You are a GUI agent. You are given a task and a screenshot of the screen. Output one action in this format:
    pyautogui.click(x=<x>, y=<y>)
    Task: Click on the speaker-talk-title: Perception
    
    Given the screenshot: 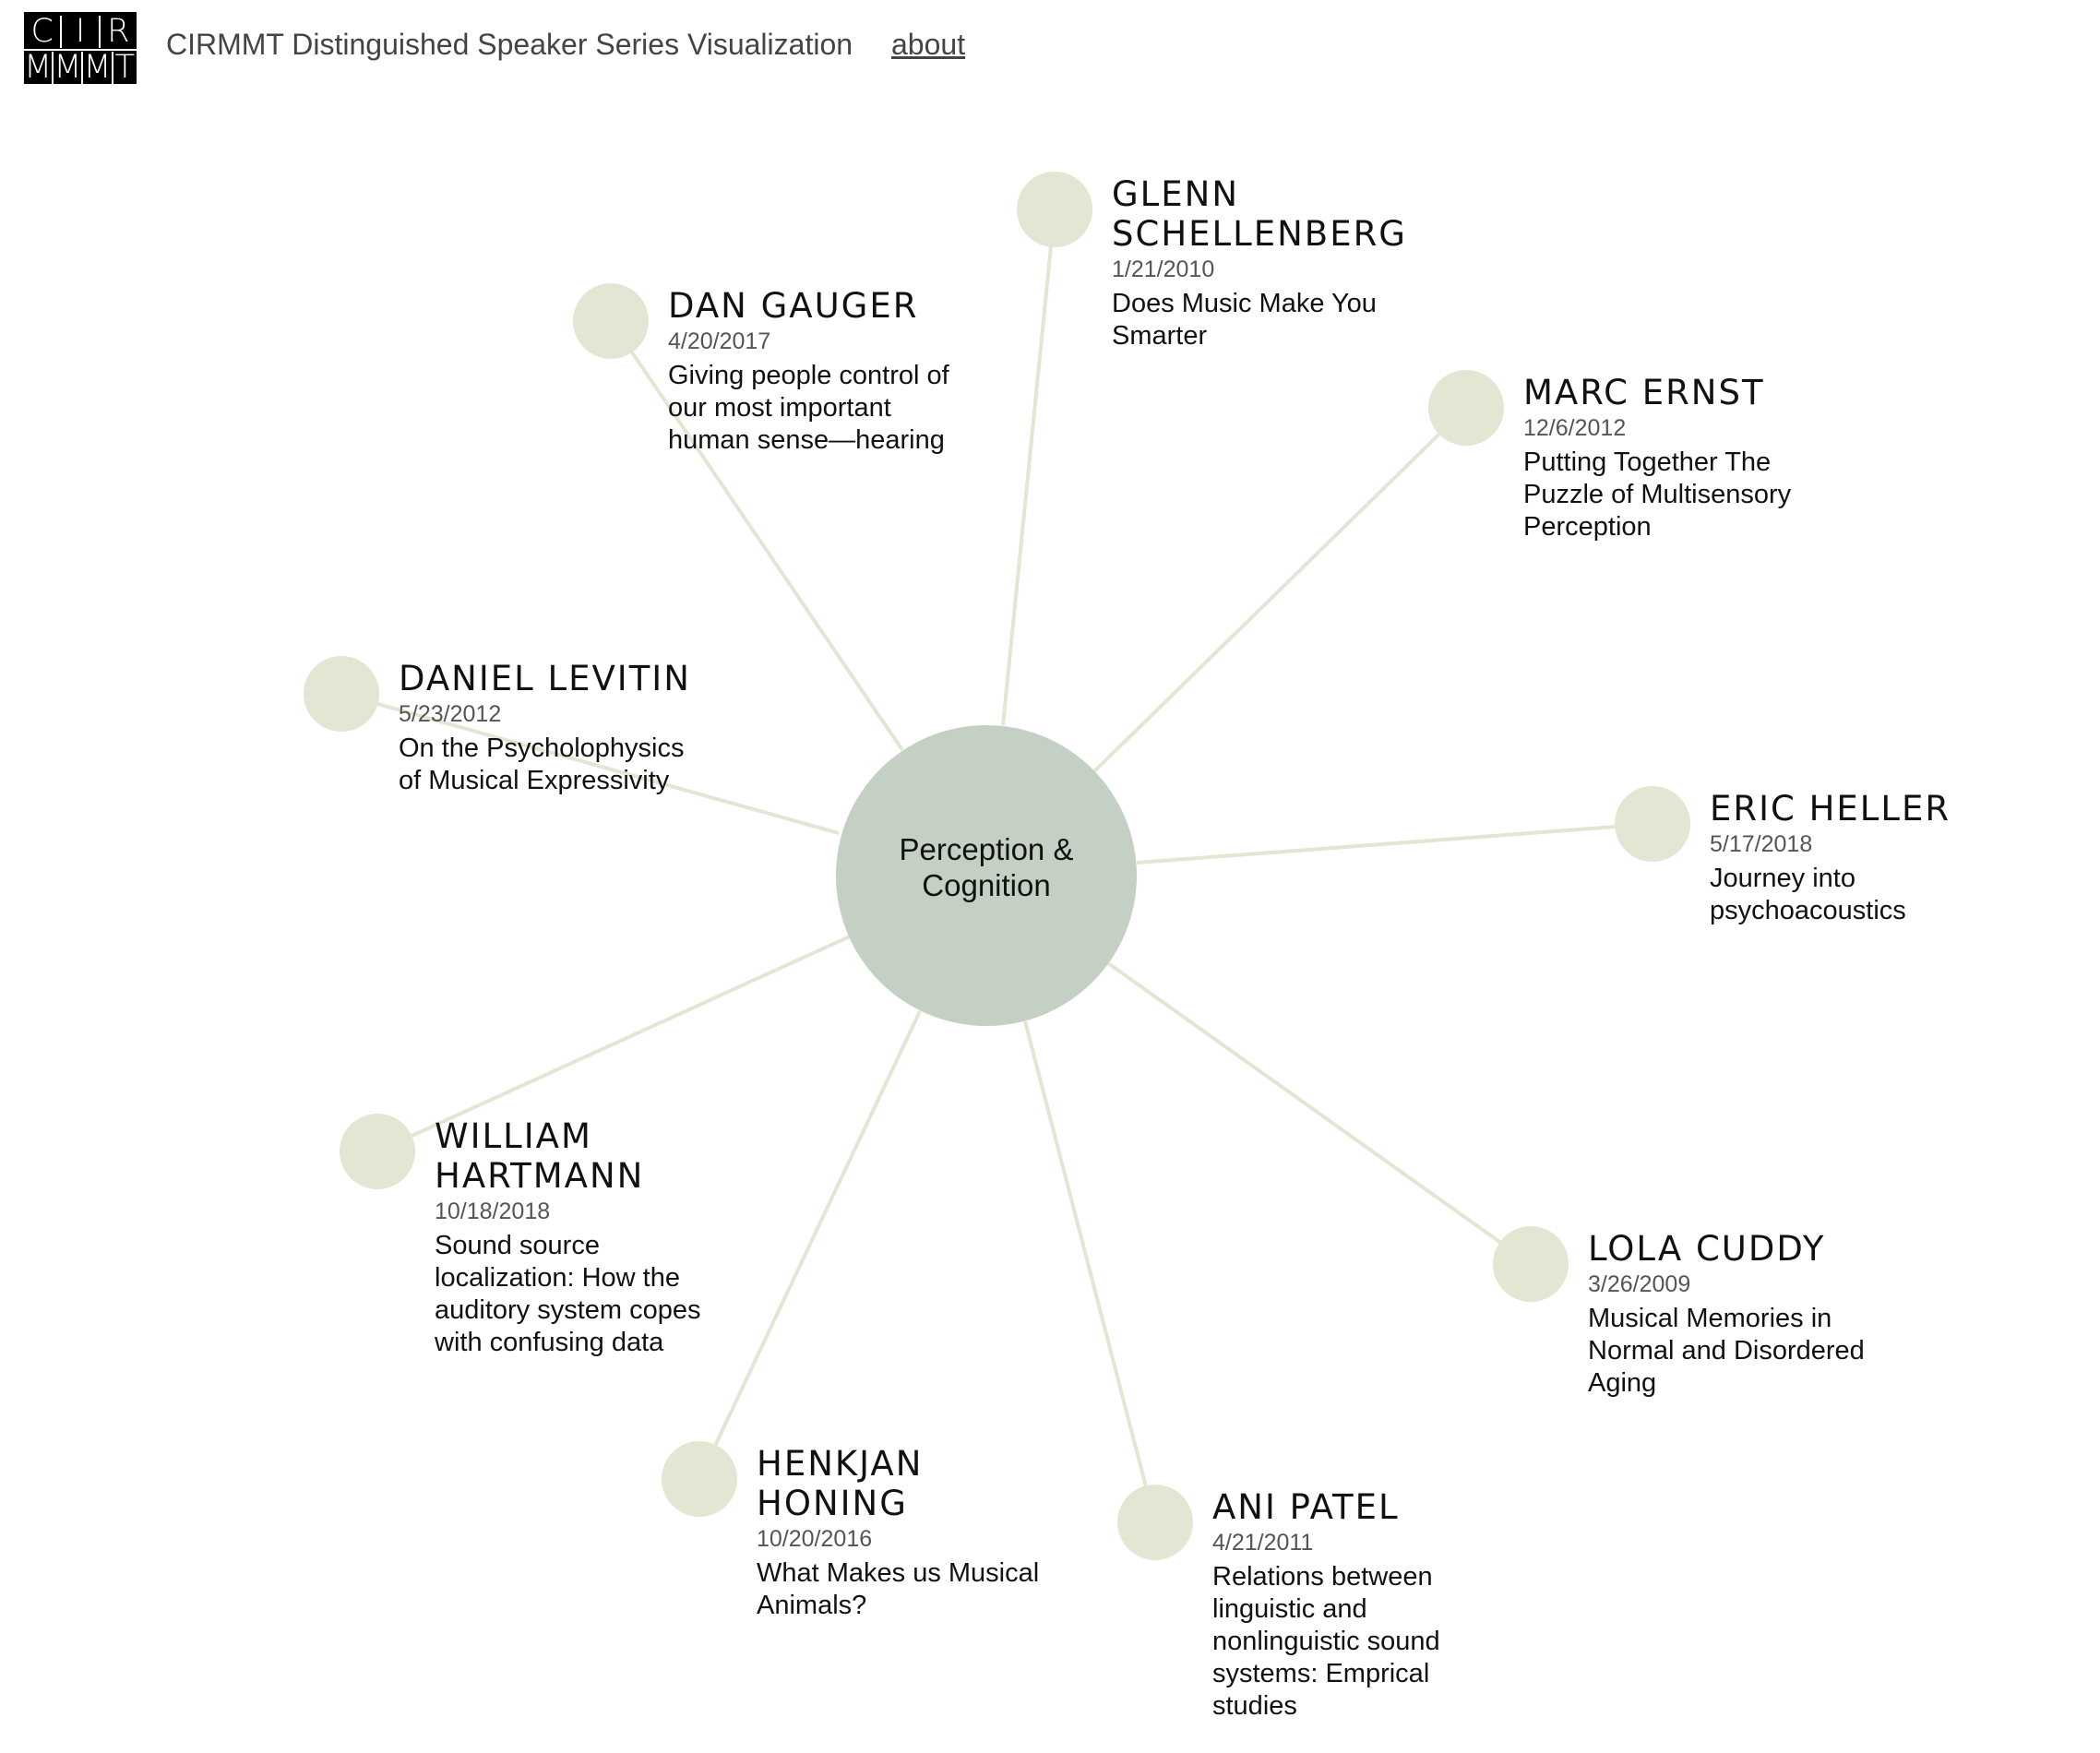 What is the action you would take?
    pyautogui.click(x=1587, y=527)
    